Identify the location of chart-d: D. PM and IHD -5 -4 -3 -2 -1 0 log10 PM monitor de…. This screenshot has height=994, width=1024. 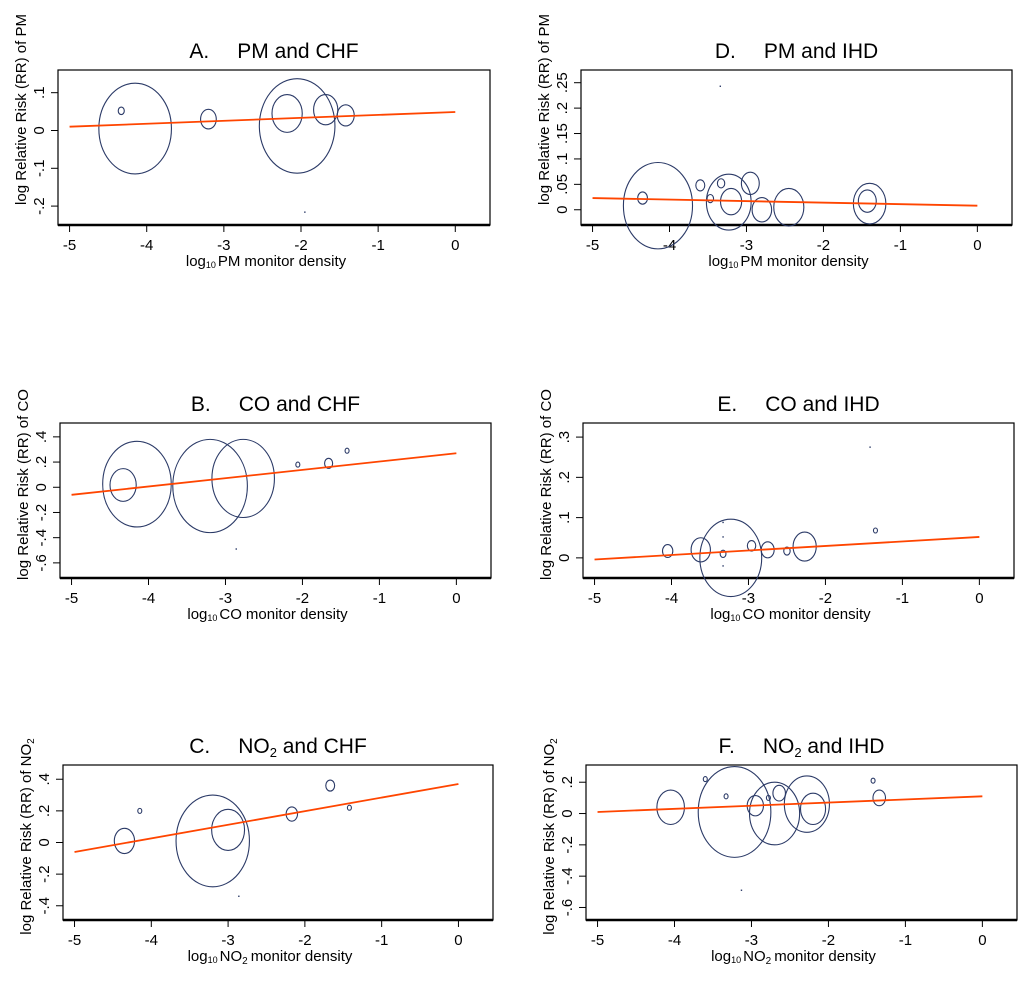
(774, 142).